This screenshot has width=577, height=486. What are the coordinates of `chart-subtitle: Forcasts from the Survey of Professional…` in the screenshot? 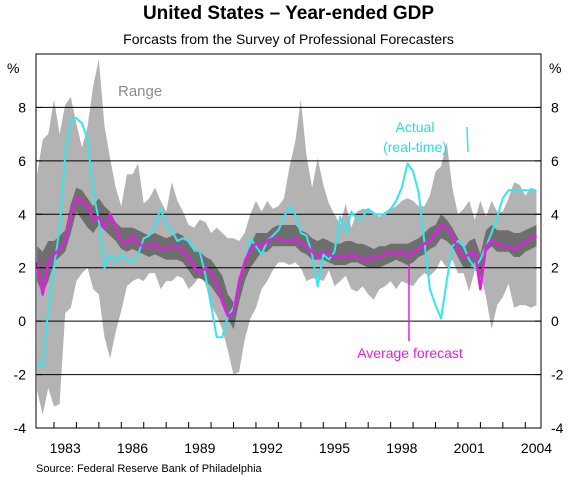 It's located at (288, 39).